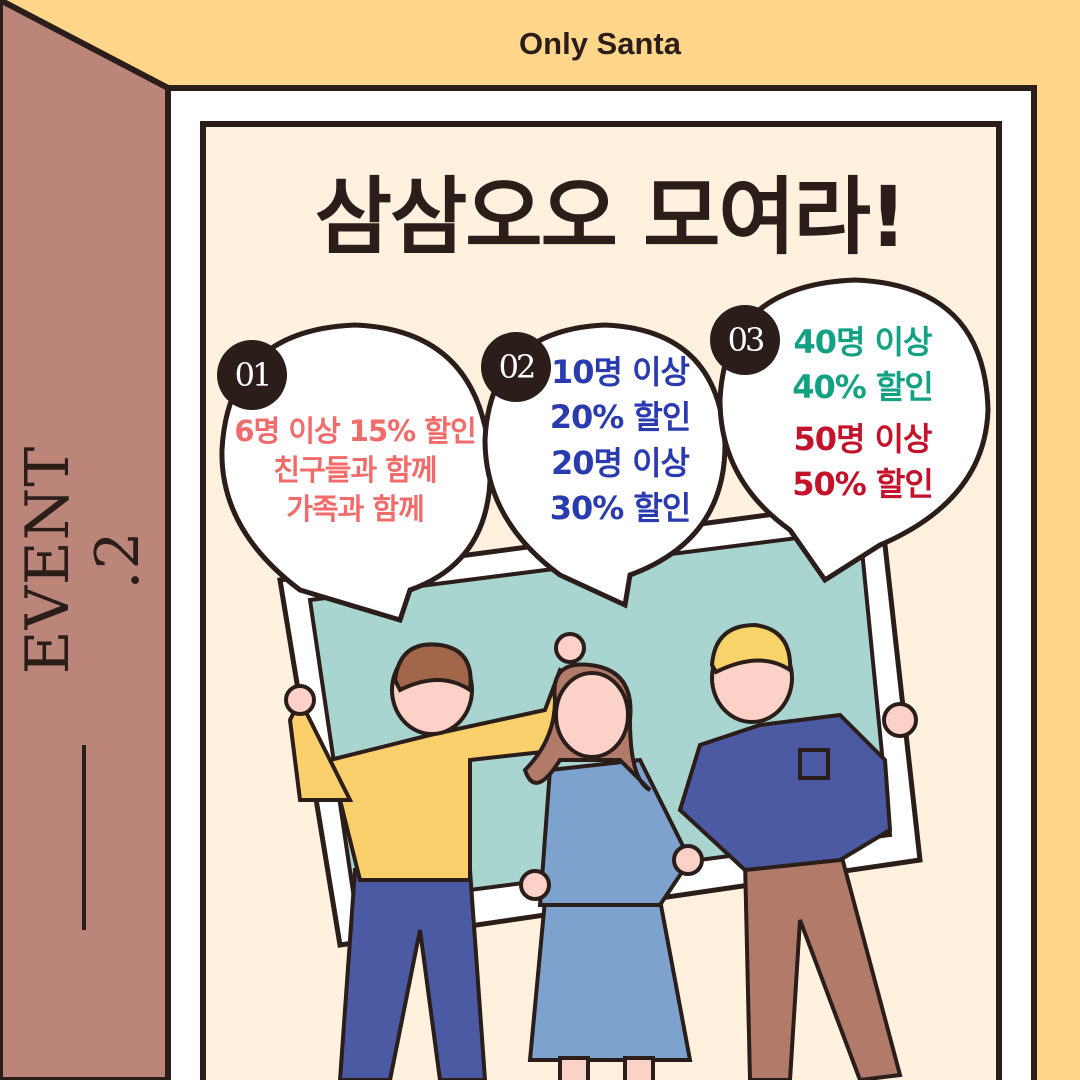  Describe the element at coordinates (435, 856) in the screenshot. I see `person-left` at that location.